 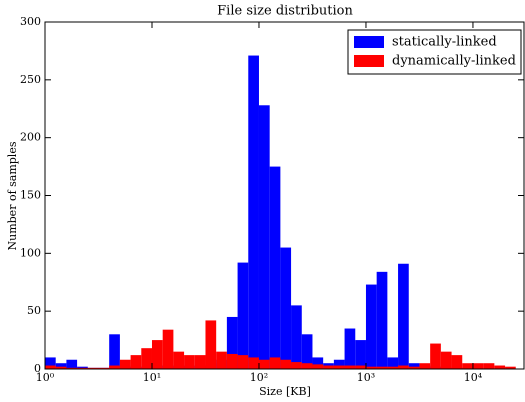 What do you see at coordinates (37, 368) in the screenshot?
I see `y-tick-label: 0` at bounding box center [37, 368].